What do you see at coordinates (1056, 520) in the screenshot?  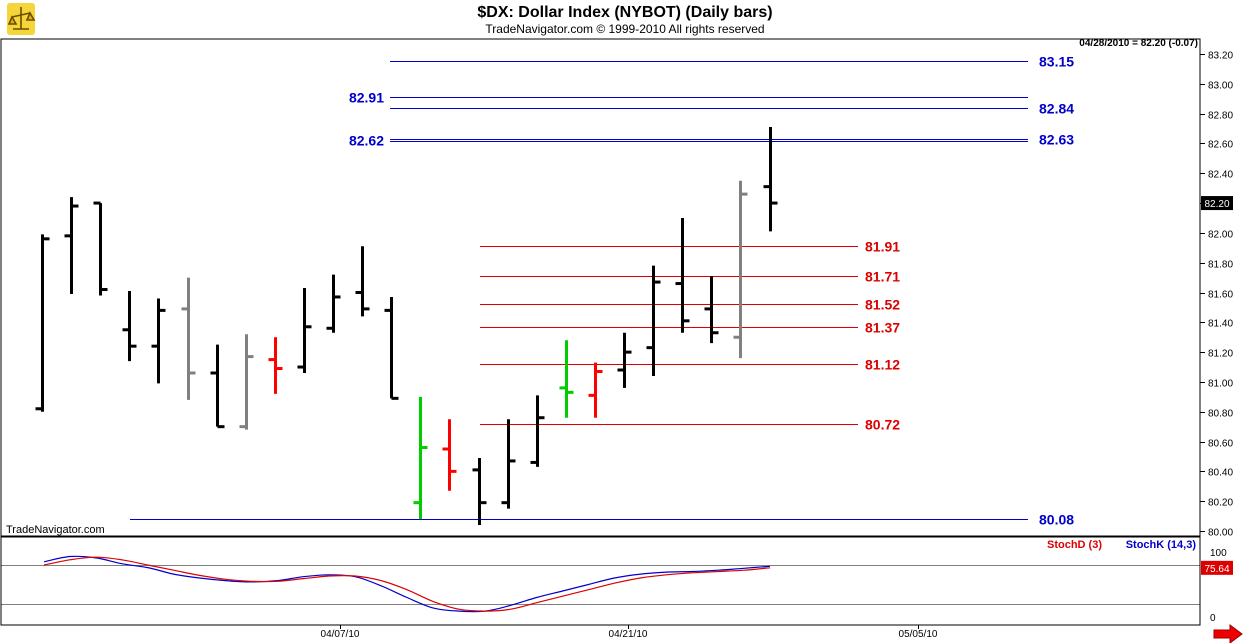 I see `level-80-08-label: 80.08` at bounding box center [1056, 520].